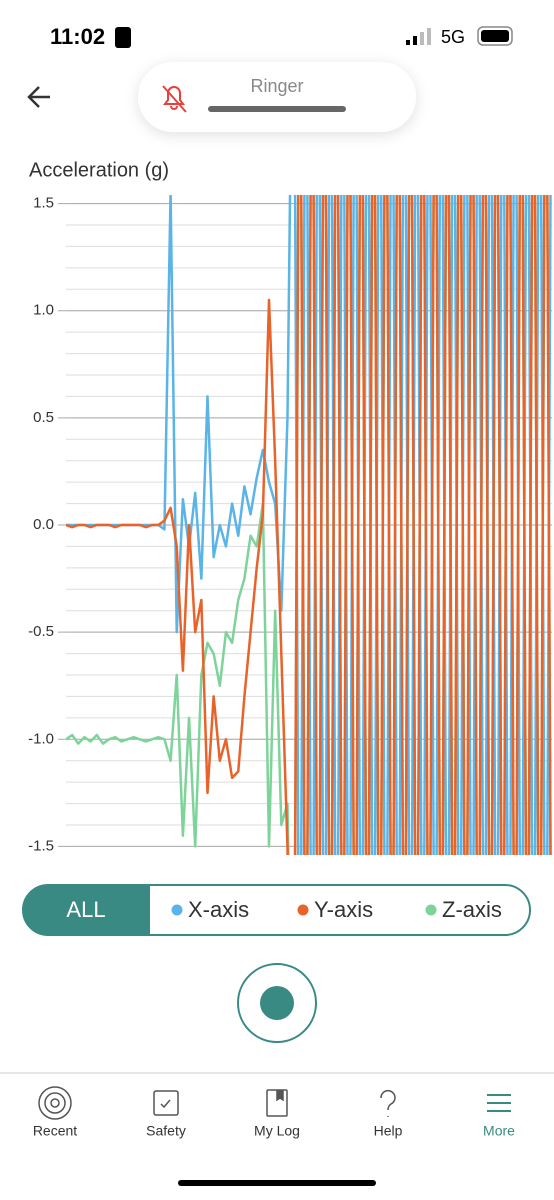  What do you see at coordinates (55, 1131) in the screenshot?
I see `tab-label: Recent` at bounding box center [55, 1131].